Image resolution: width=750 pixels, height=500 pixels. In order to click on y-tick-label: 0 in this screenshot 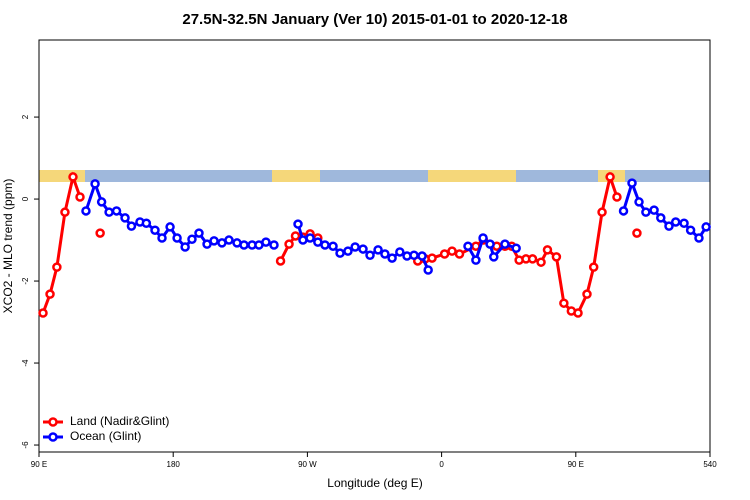, I will do `click(25, 198)`.